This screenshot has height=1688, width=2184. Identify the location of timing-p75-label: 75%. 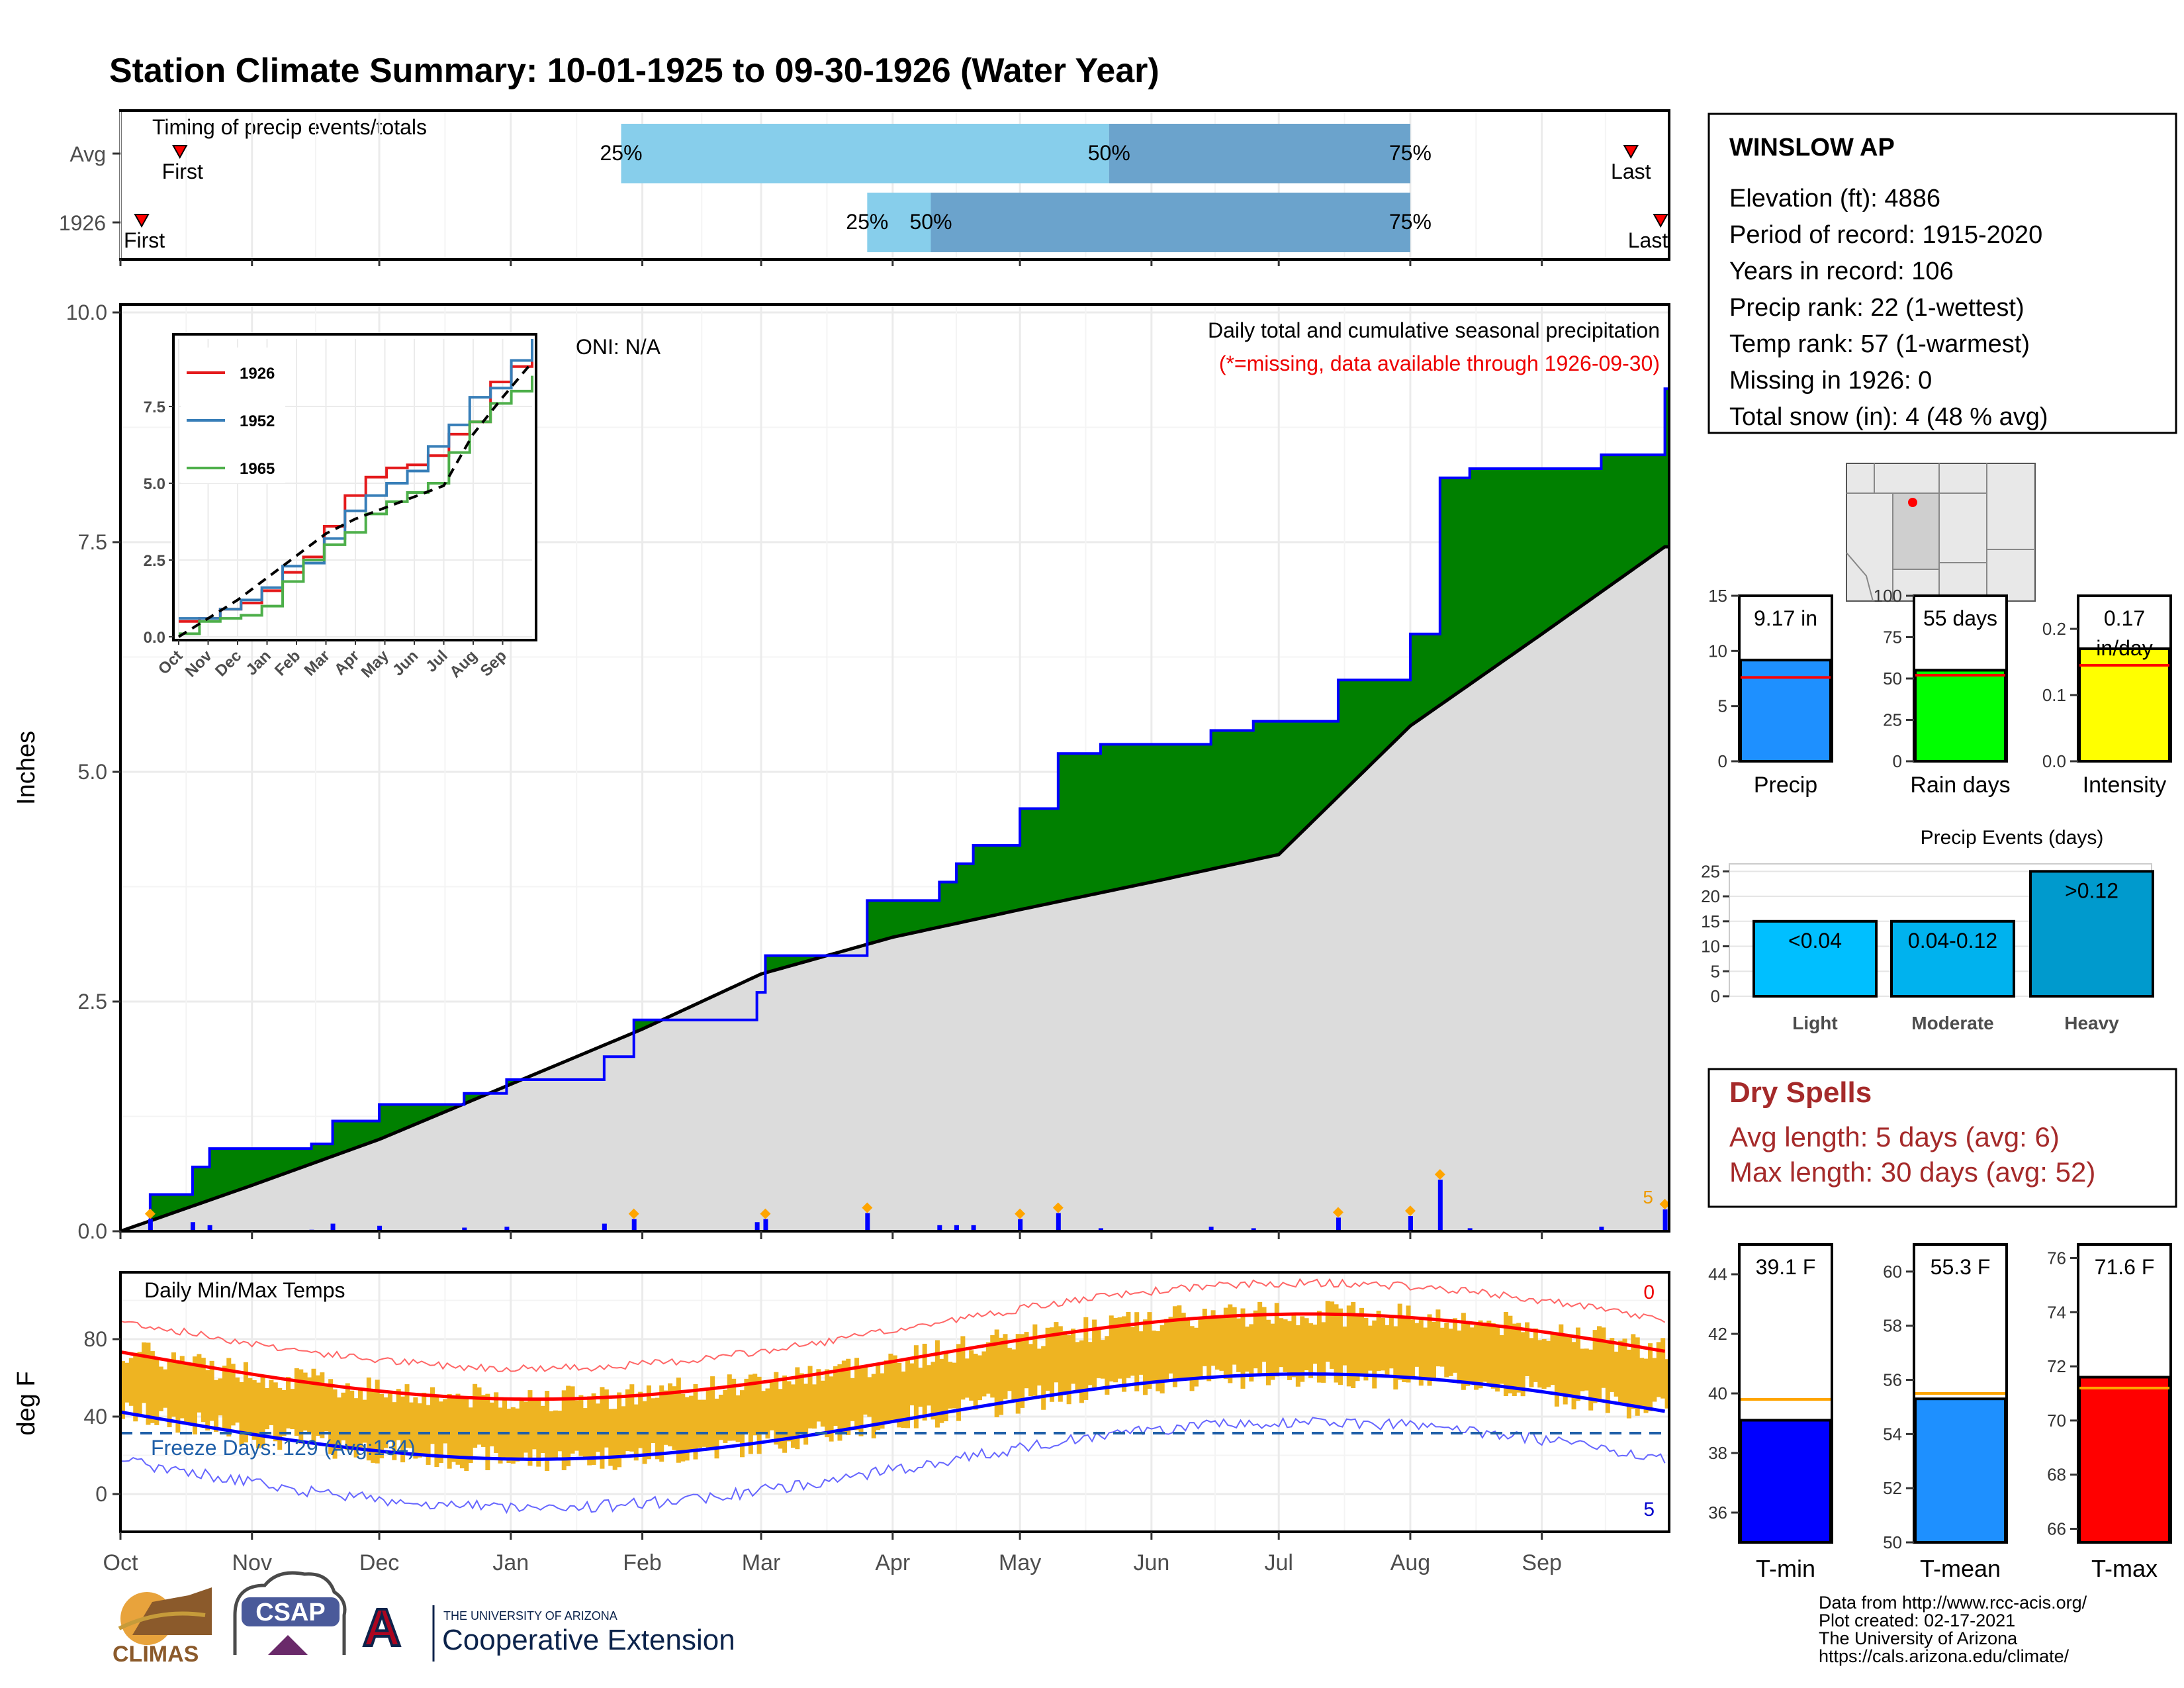
(1410, 222).